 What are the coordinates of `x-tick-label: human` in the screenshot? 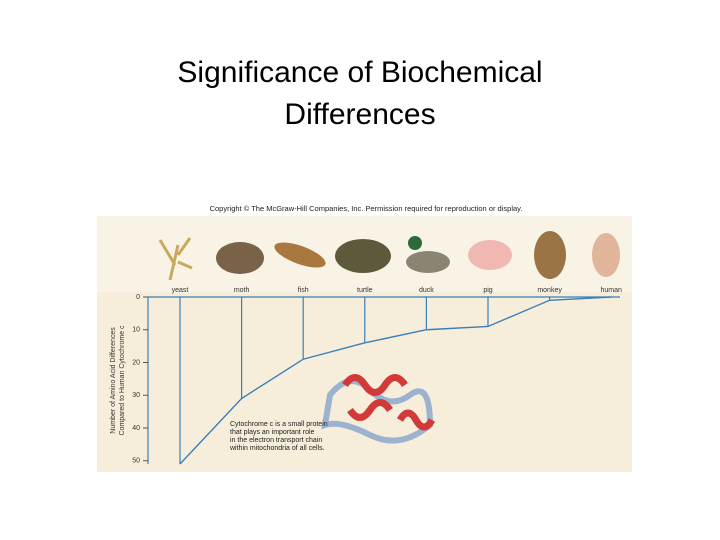 It's located at (611, 290).